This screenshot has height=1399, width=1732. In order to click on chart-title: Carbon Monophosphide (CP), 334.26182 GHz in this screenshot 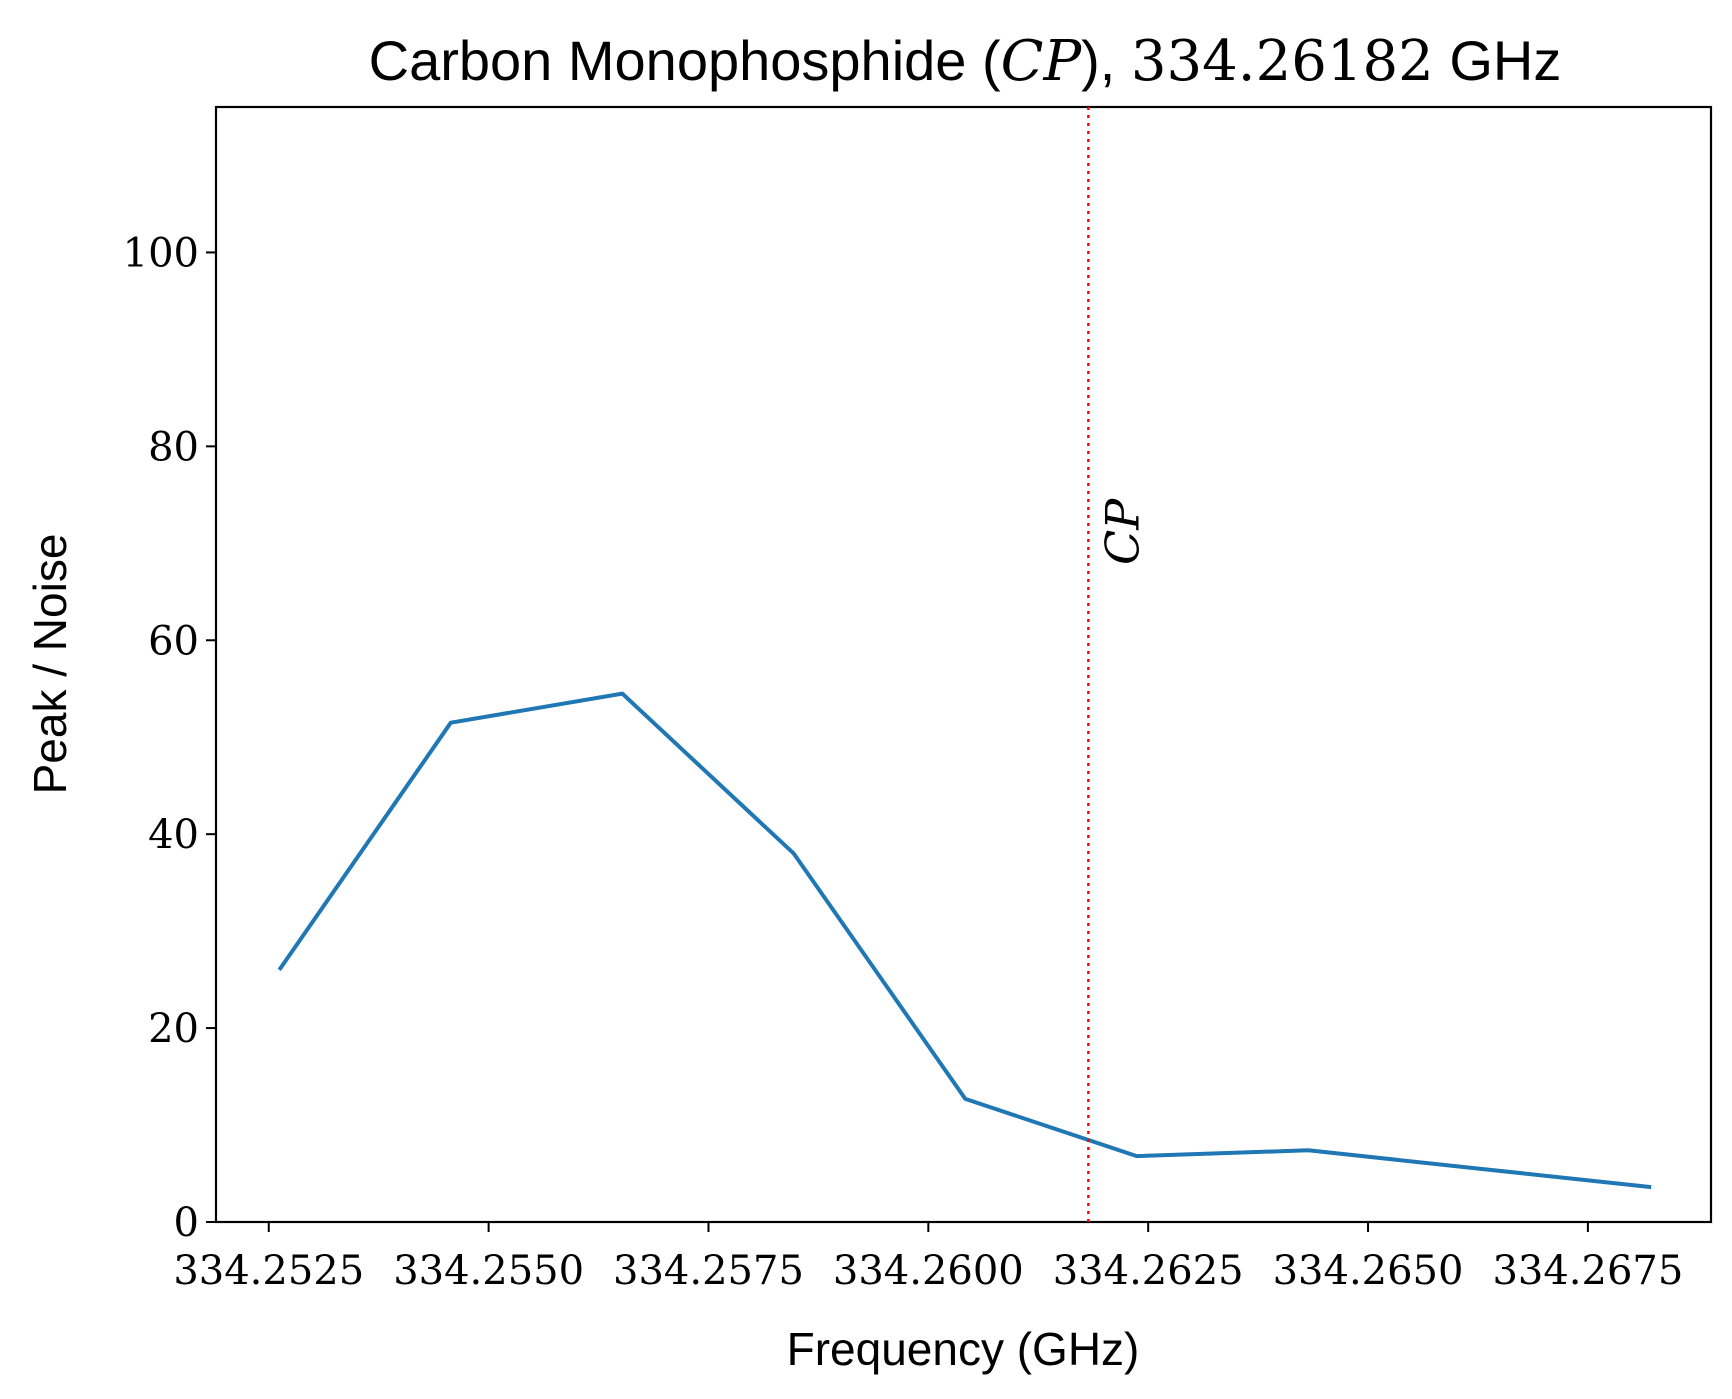, I will do `click(965, 61)`.